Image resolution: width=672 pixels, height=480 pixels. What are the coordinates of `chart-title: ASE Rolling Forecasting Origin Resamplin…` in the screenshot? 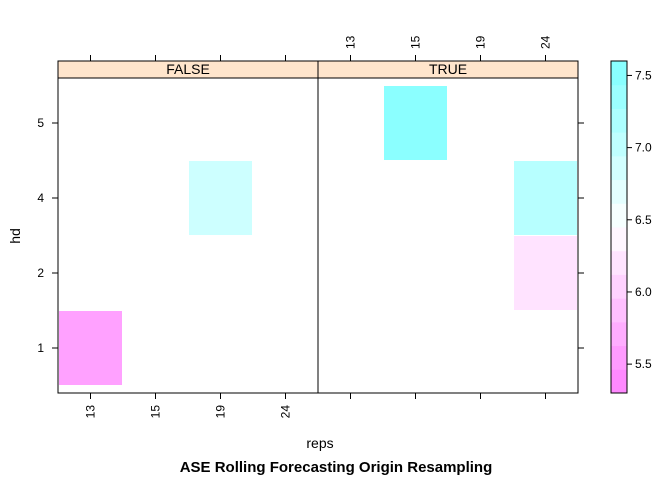 It's located at (336, 467).